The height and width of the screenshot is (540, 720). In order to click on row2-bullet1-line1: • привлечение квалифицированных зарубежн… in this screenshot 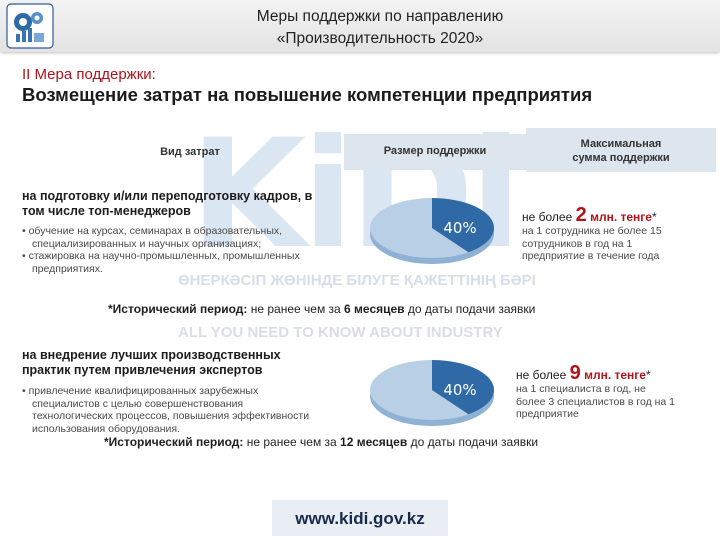, I will do `click(140, 391)`.